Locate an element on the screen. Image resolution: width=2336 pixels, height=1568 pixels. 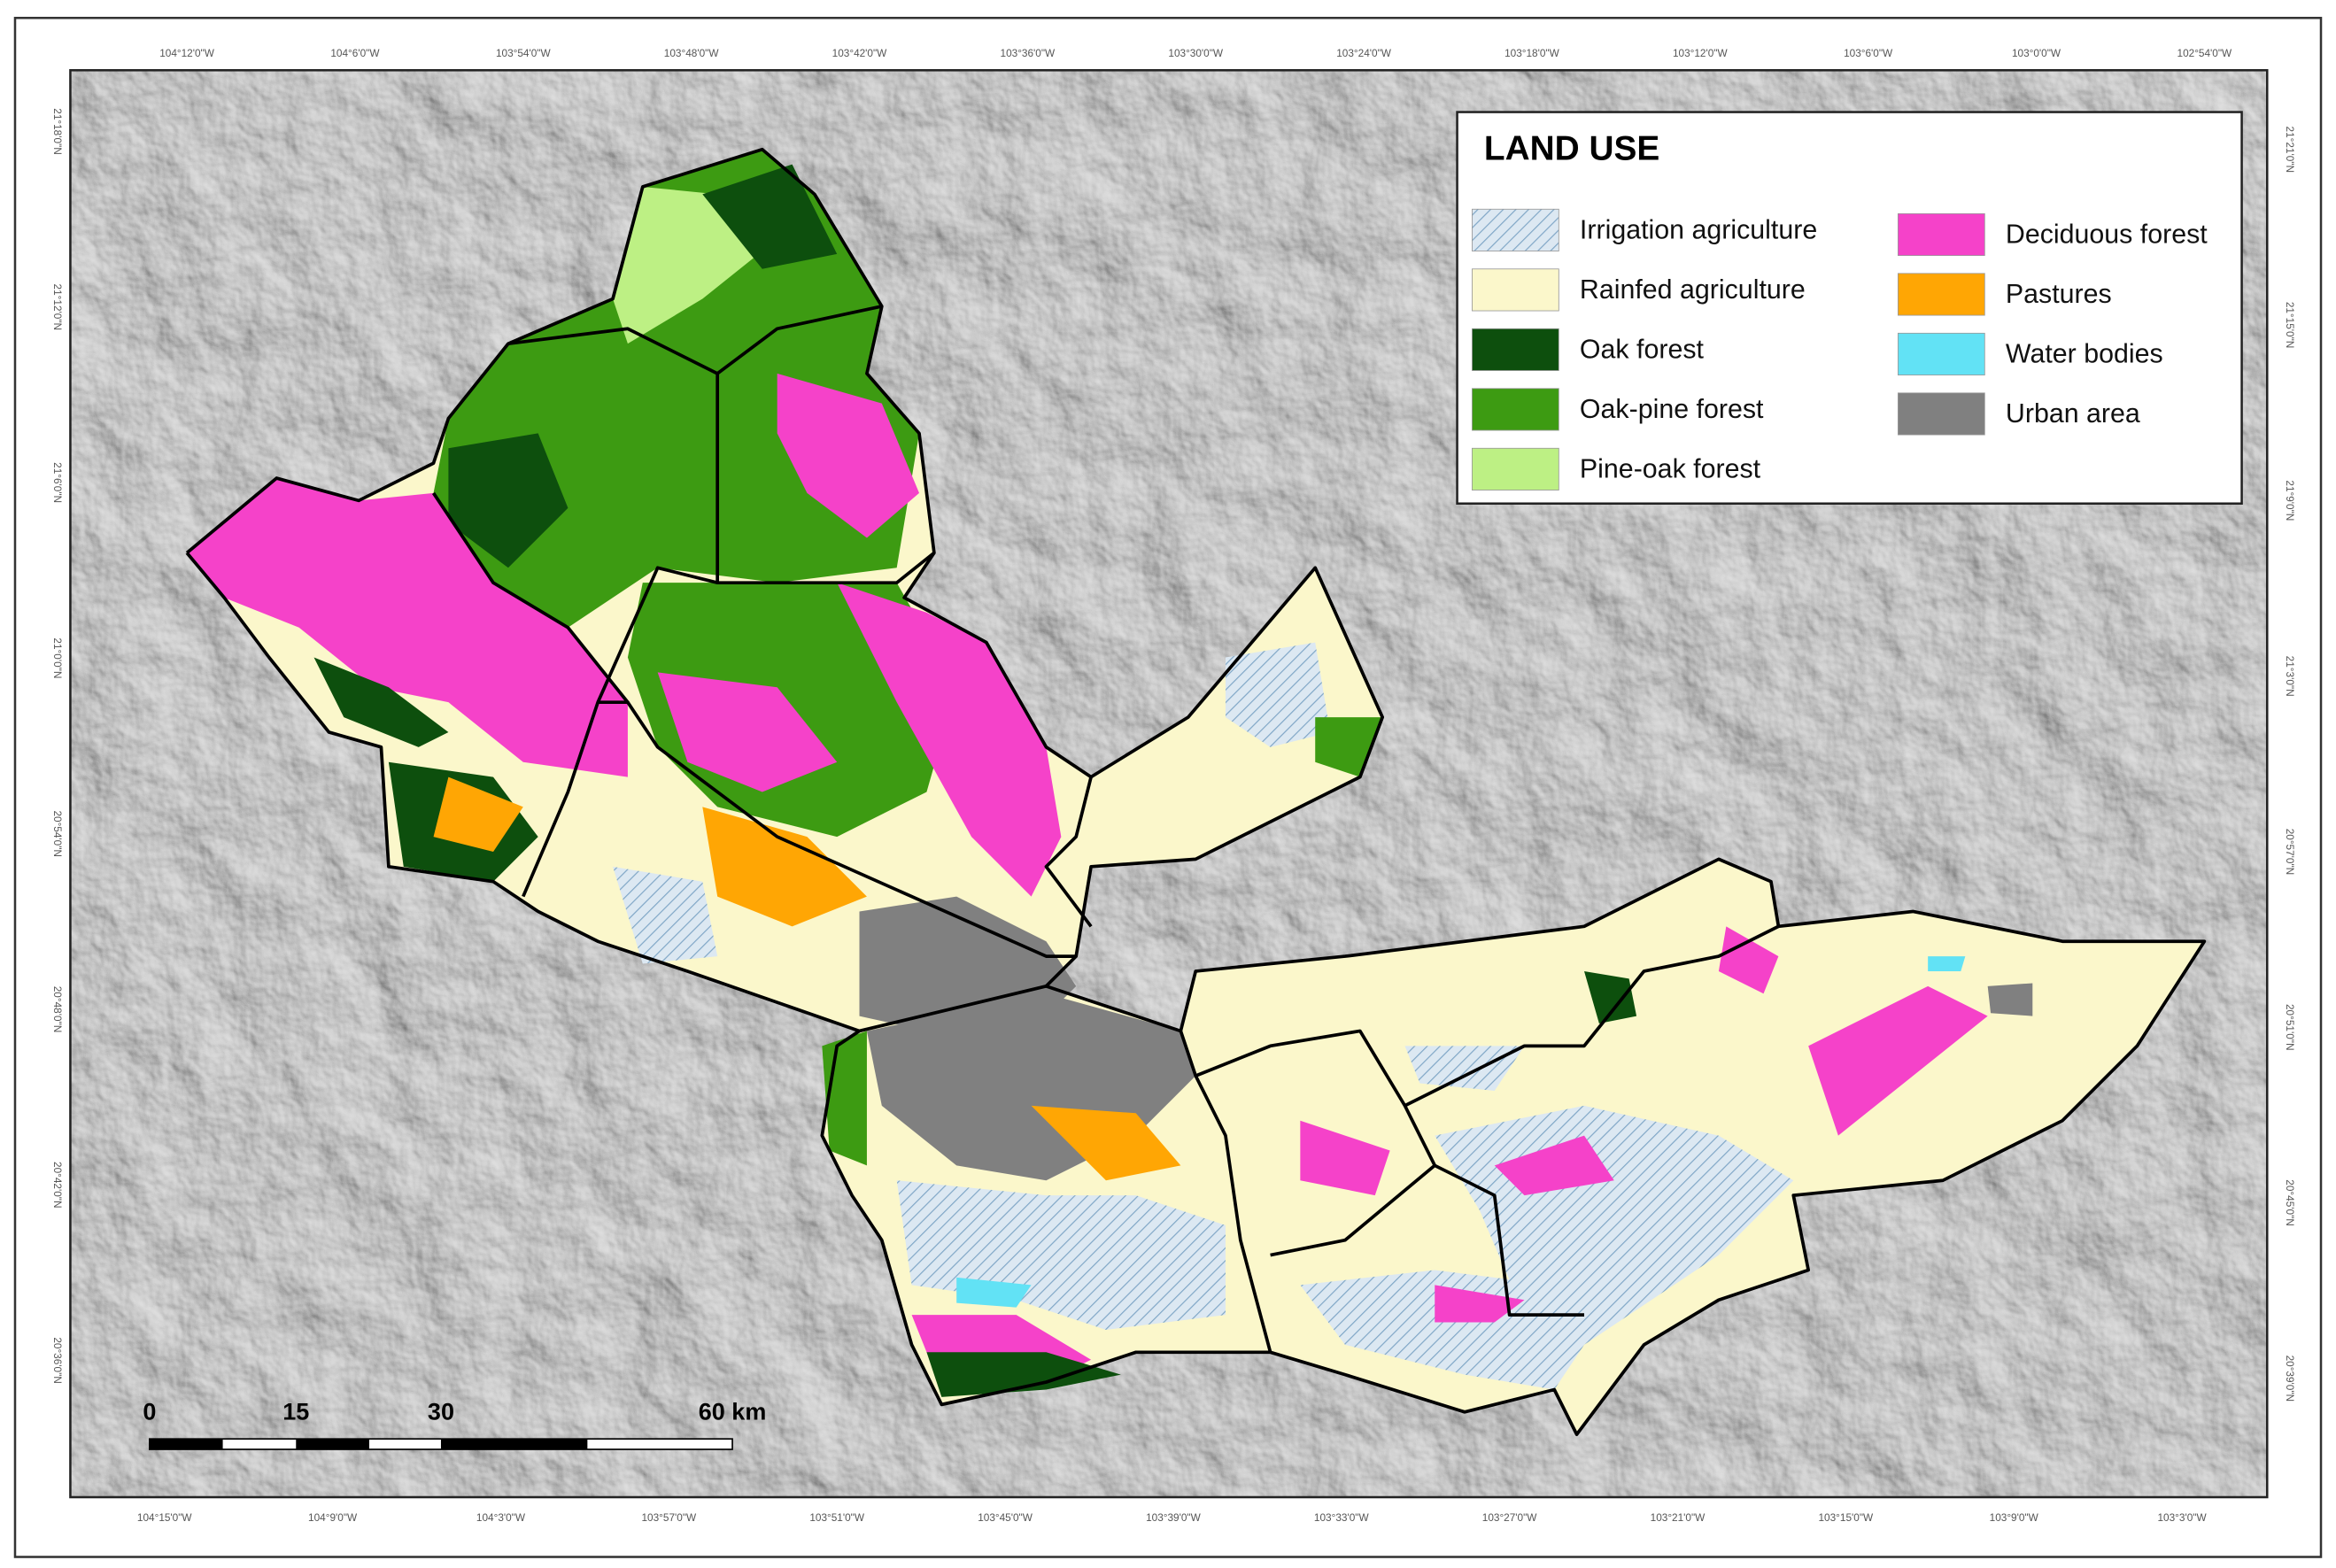
longitude-label: 103°12'0"W is located at coordinates (1701, 53).